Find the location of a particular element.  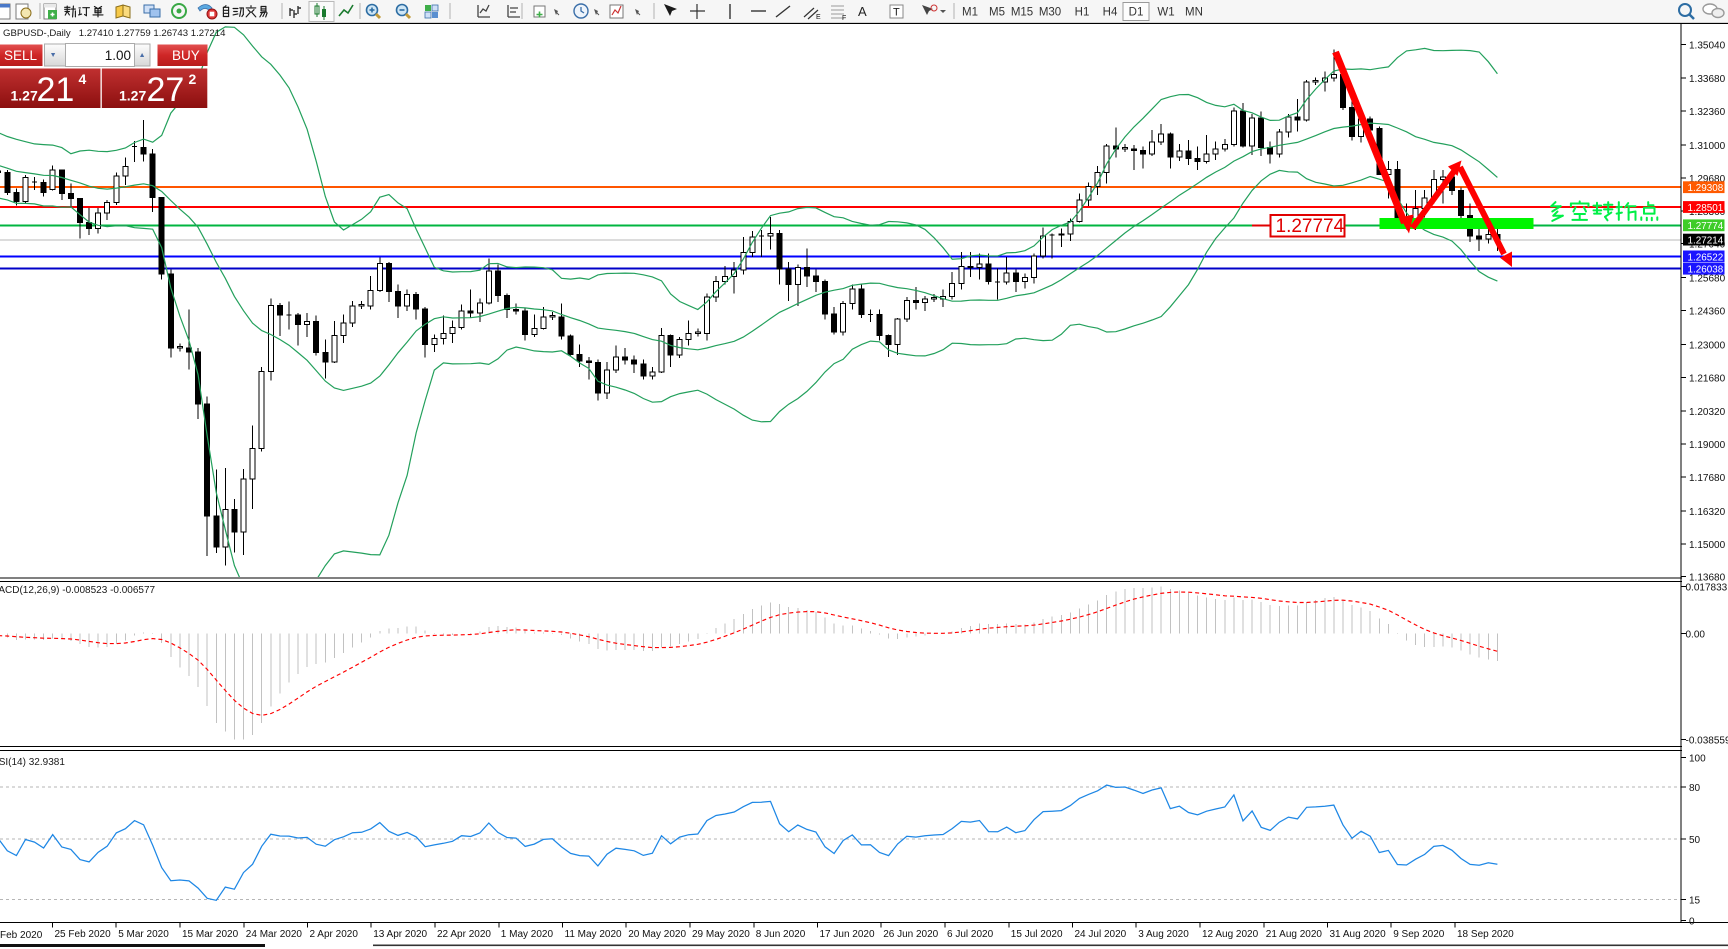

svg-text: 1.24360 is located at coordinates (1707, 312).